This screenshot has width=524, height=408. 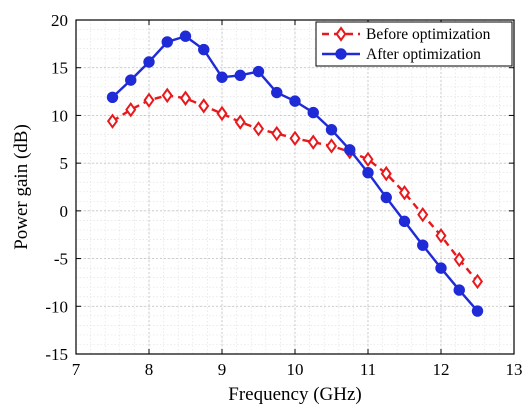 What do you see at coordinates (423, 54) in the screenshot?
I see `legend-label-after-optimization: After optimization` at bounding box center [423, 54].